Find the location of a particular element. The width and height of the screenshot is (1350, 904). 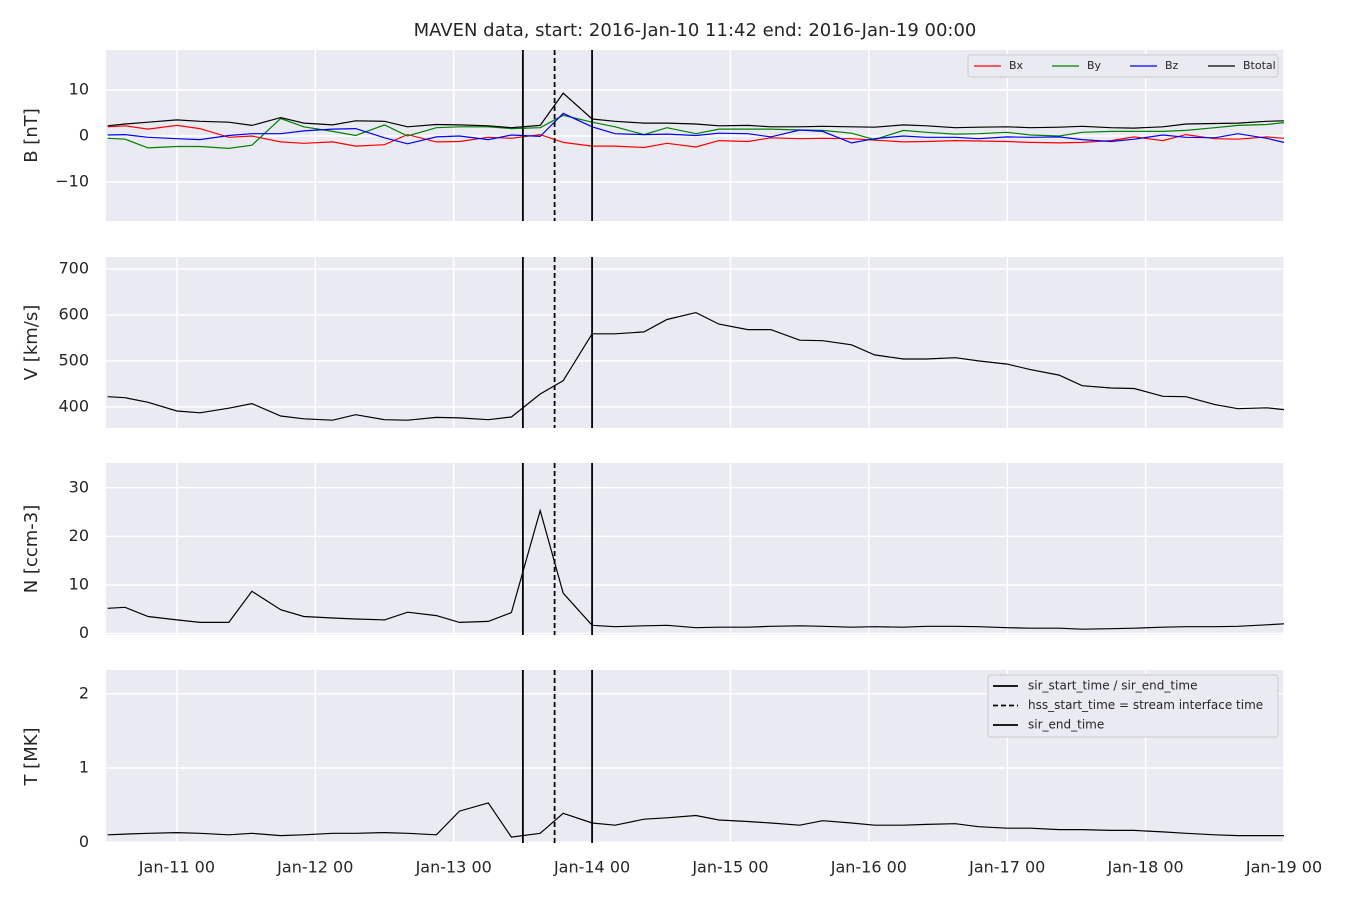

x-tick-label: Jan-17 00 is located at coordinates (1006, 867).